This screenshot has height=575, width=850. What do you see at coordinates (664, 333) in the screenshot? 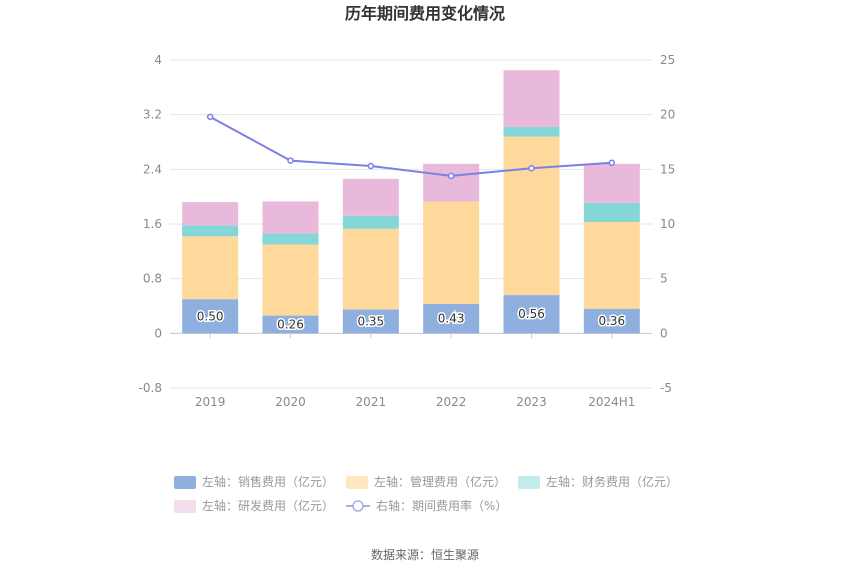
I see `right-tick-label: 0` at bounding box center [664, 333].